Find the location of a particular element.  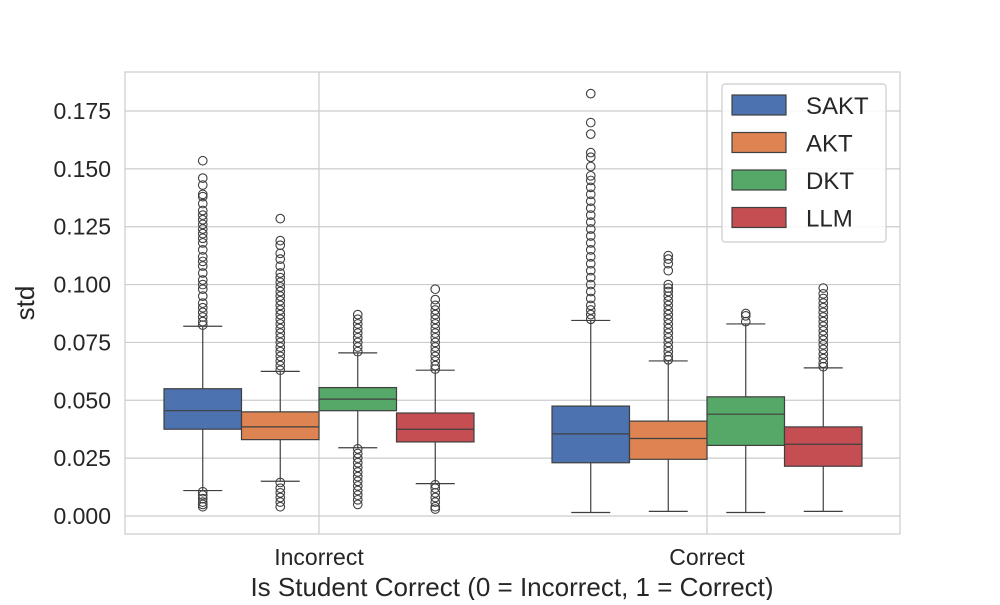

legend-swatch is located at coordinates (759, 142).